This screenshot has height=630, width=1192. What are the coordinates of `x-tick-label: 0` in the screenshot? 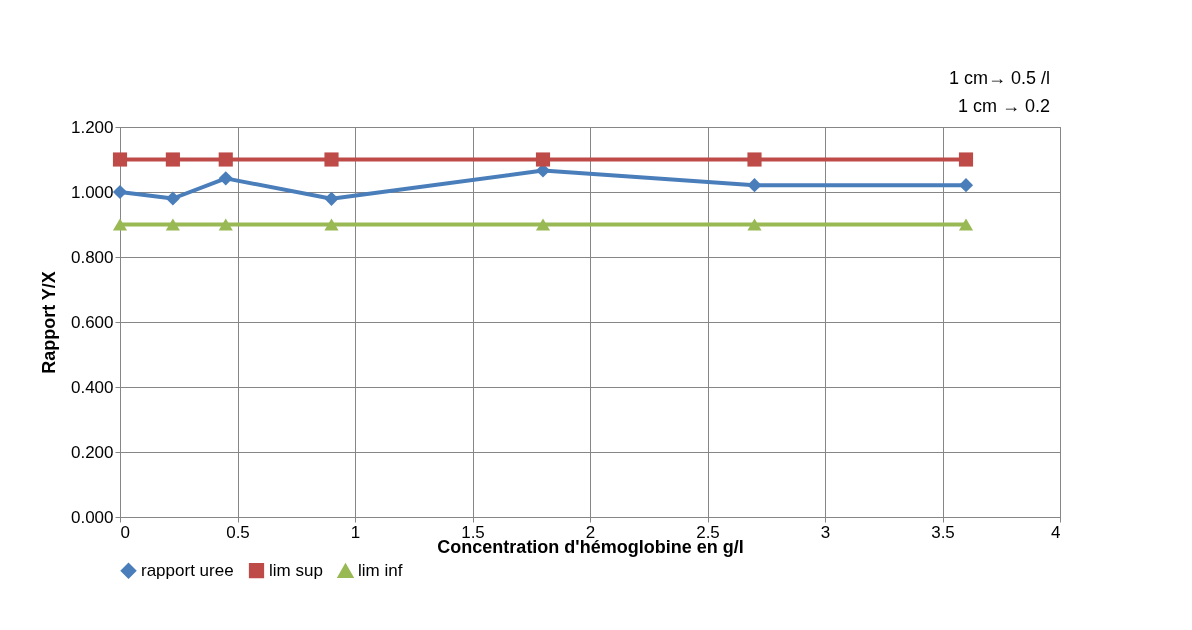 It's located at (125, 532).